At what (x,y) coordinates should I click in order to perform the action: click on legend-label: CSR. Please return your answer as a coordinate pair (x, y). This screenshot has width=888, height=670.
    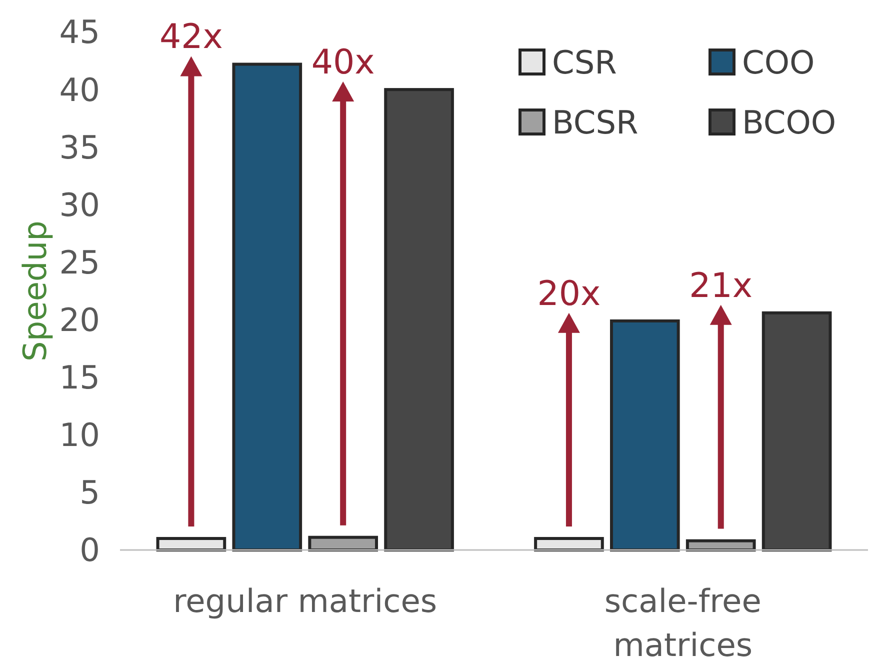
    Looking at the image, I should click on (584, 63).